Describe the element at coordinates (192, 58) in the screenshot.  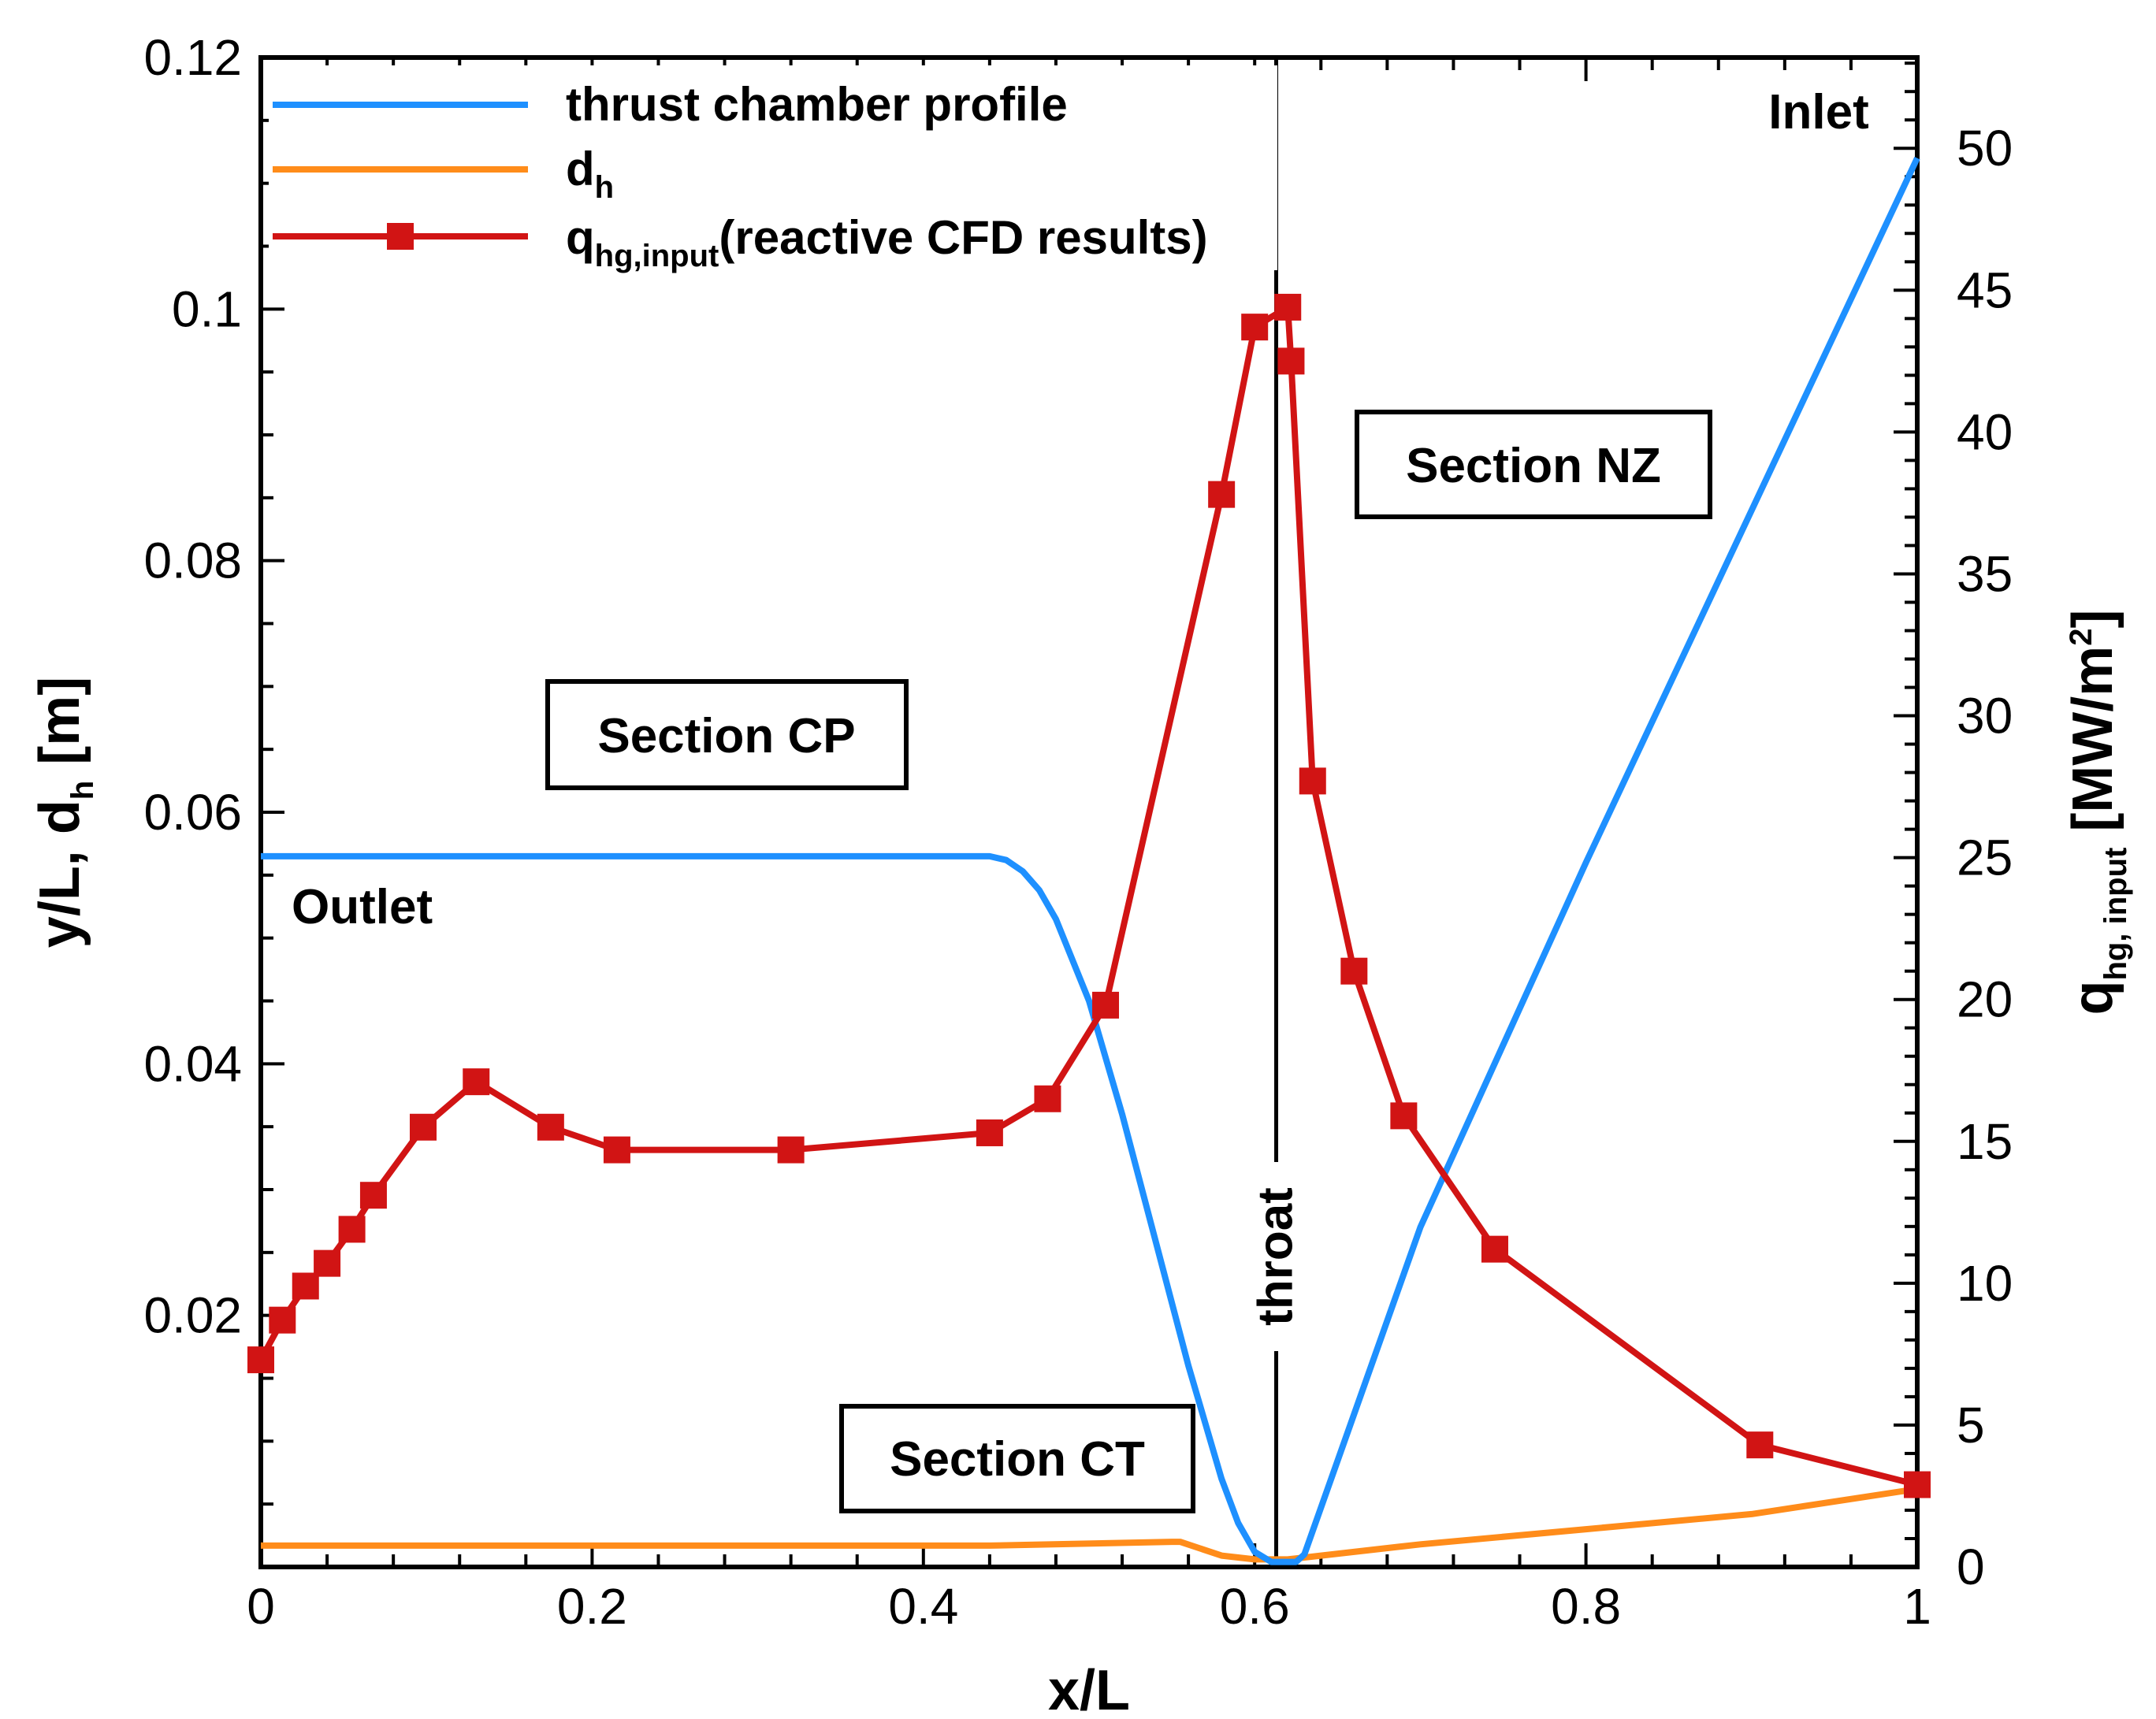
I see `left-y-tick-label: 0.12` at that location.